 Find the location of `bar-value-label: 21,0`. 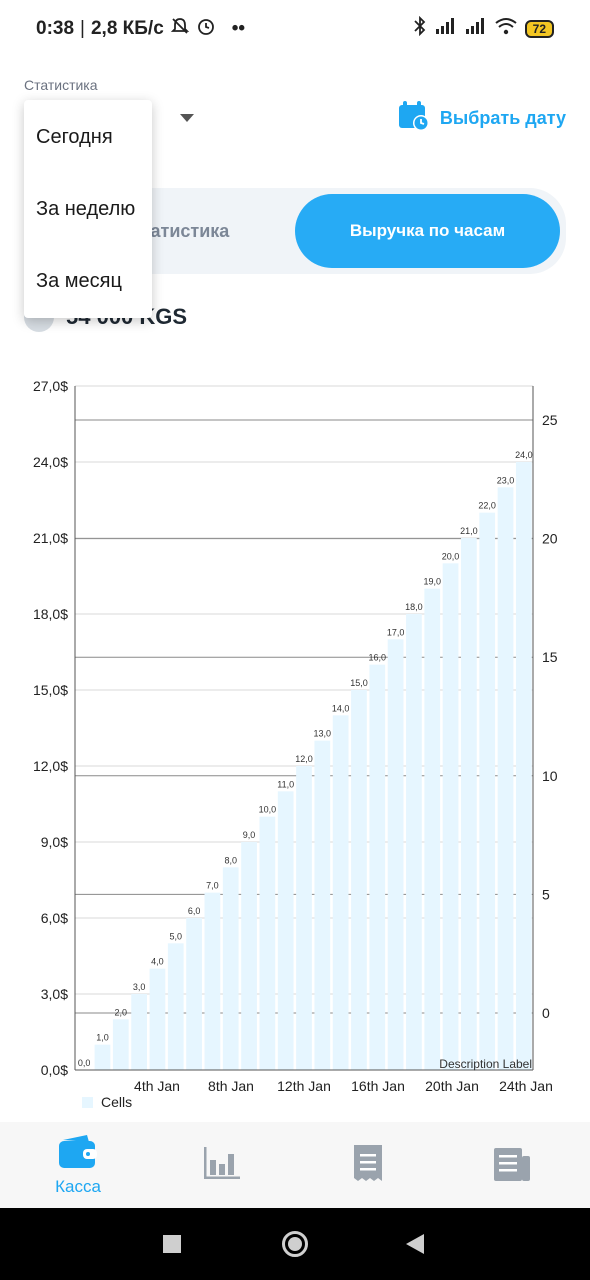

bar-value-label: 21,0 is located at coordinates (469, 531).